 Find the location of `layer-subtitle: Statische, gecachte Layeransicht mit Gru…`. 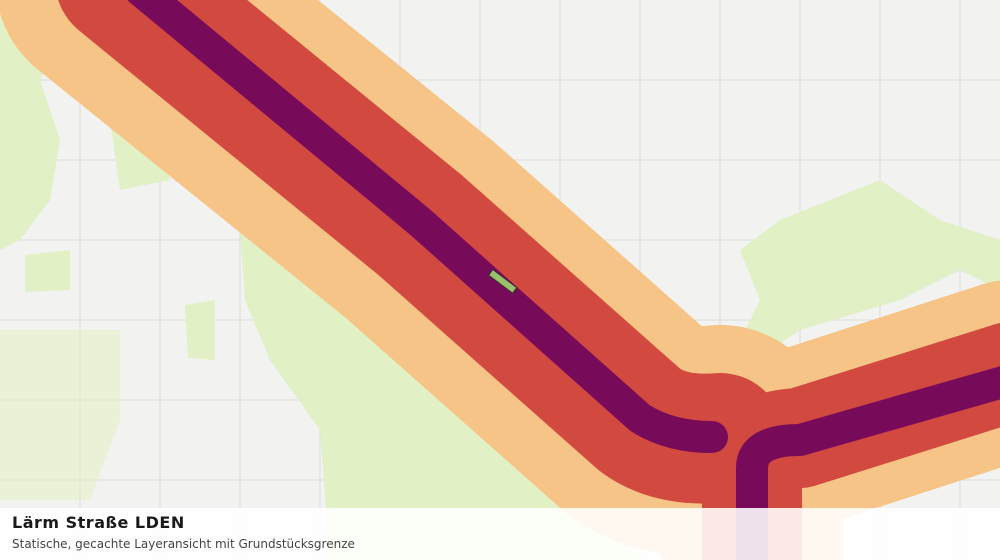

layer-subtitle: Statische, gecachte Layeransicht mit Gru… is located at coordinates (183, 544).